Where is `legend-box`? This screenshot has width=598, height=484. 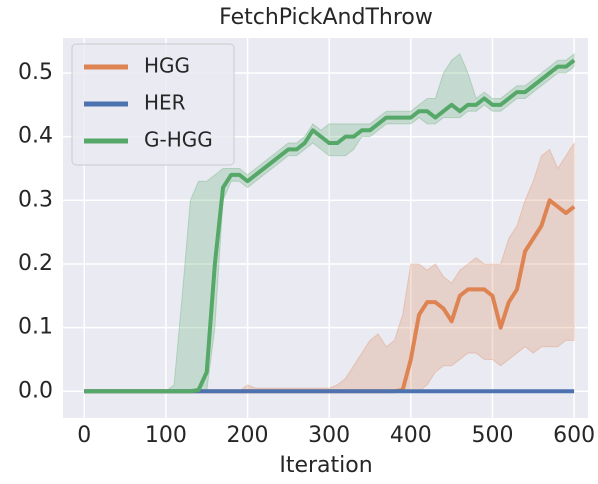
legend-box is located at coordinates (153, 104).